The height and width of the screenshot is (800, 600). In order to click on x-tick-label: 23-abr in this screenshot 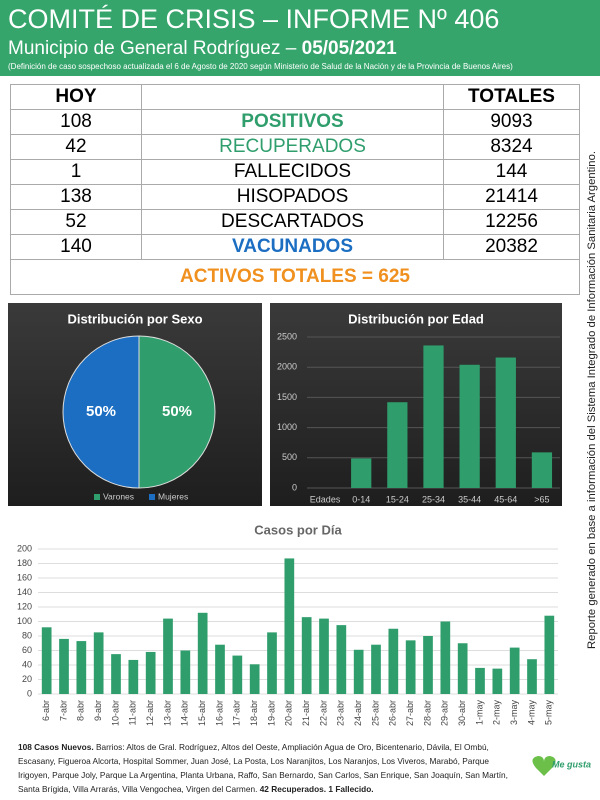, I will do `click(341, 713)`.